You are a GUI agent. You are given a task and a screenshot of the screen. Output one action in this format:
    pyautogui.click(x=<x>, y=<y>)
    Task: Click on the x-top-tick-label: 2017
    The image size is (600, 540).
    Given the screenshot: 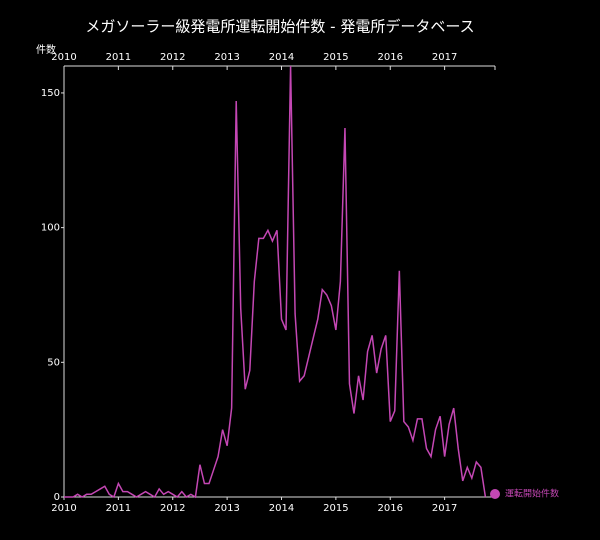 What is the action you would take?
    pyautogui.click(x=444, y=57)
    